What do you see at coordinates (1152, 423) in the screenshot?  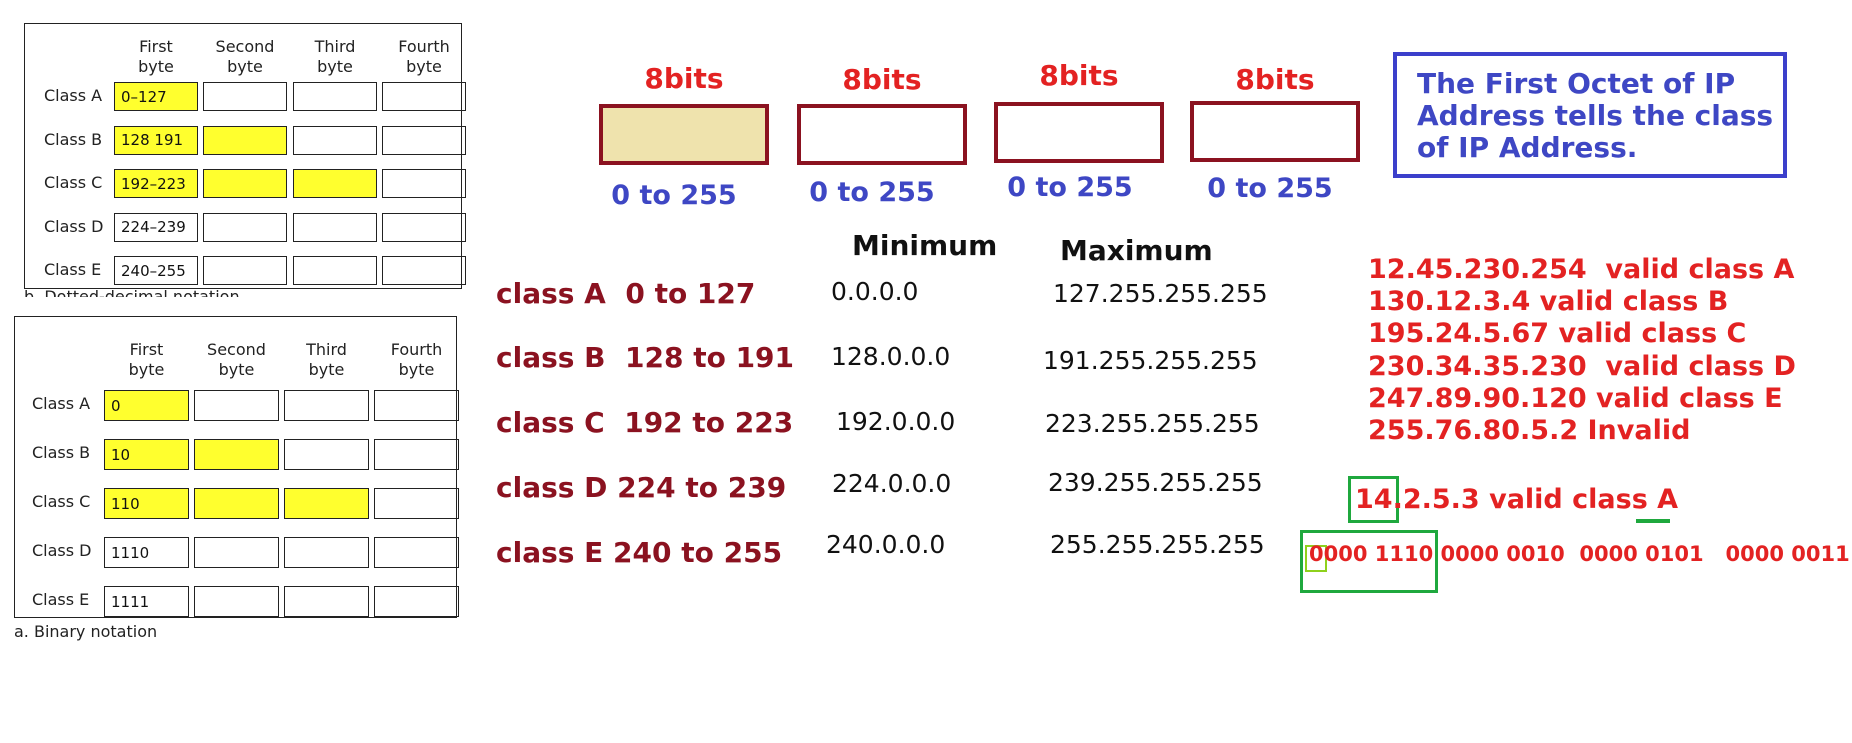 I see `class-c-max: 223.255.255.255` at bounding box center [1152, 423].